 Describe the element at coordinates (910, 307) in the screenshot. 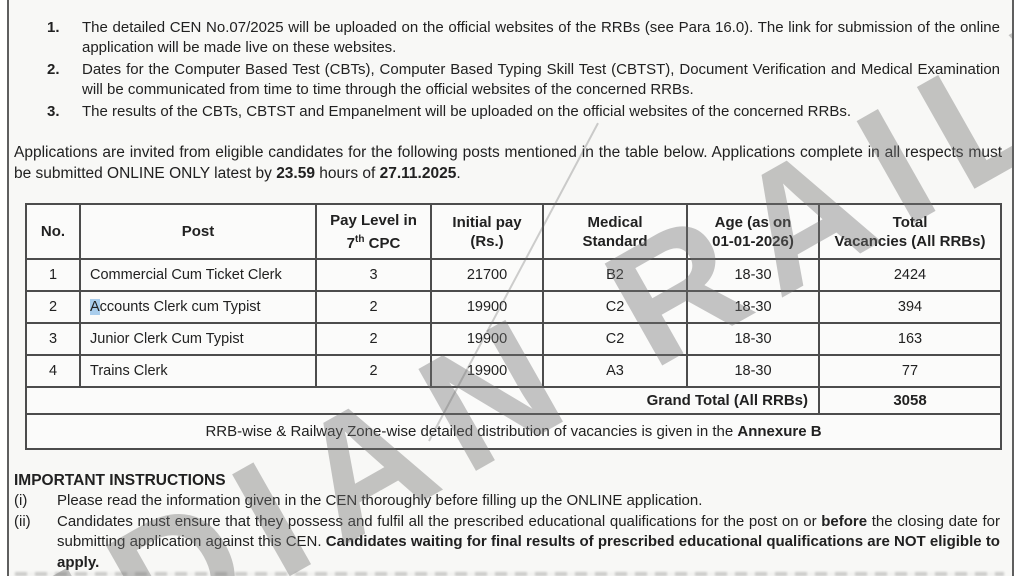

I see `cell-total: 394` at that location.